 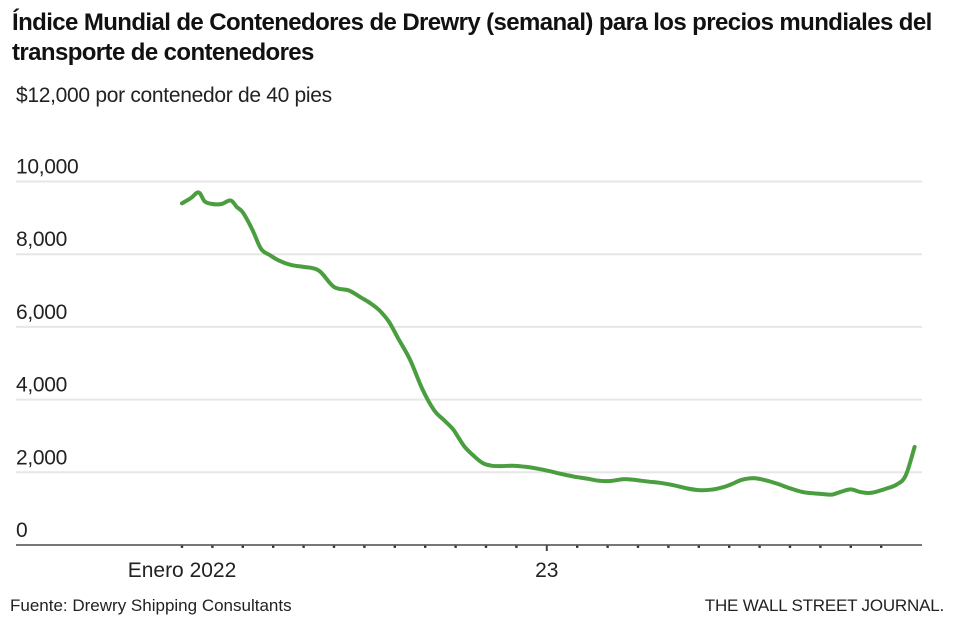 I want to click on y-axis-unit-label: $12,000 por contenedor de 40 pies, so click(x=174, y=95).